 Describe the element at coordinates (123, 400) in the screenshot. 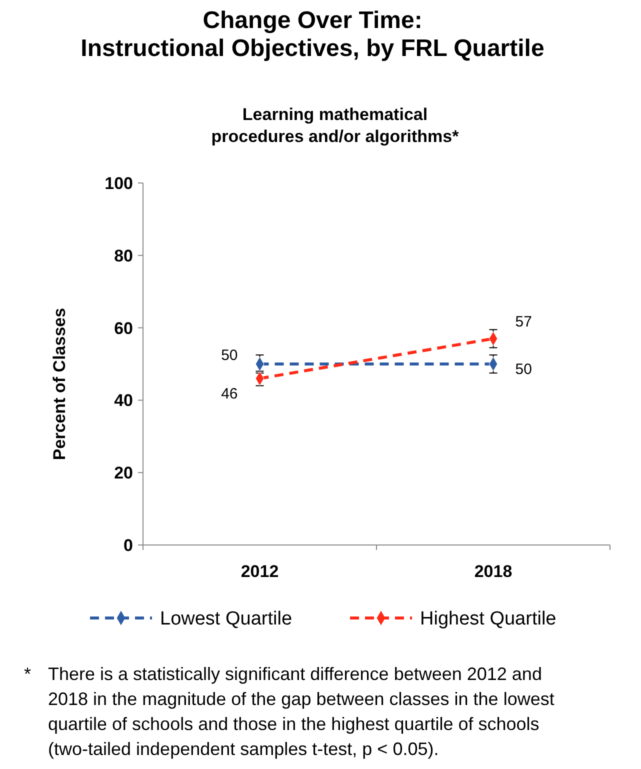

I see `y-tick-label: 40` at that location.